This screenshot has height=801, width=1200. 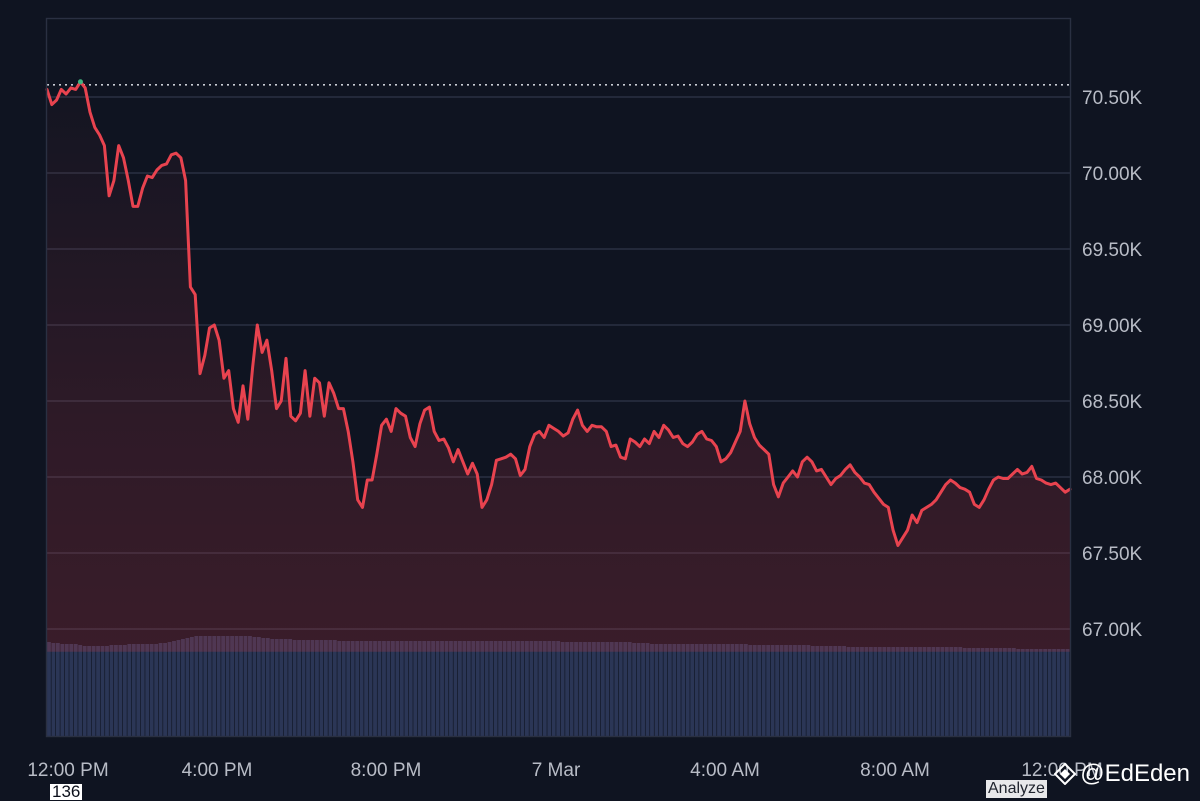 I want to click on x-tick-label: 4:00 AM, so click(x=725, y=770).